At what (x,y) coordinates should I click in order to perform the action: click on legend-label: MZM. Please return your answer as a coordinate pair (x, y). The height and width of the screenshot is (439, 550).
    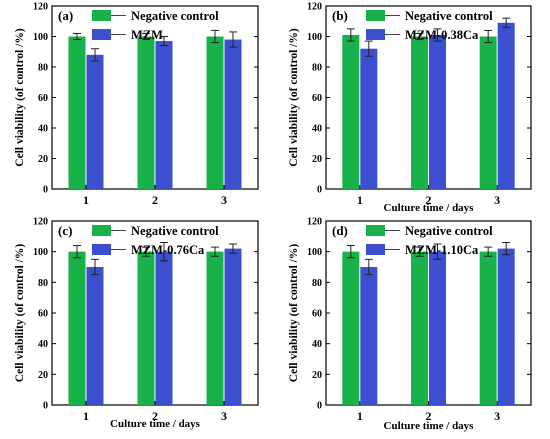
    Looking at the image, I should click on (147, 35).